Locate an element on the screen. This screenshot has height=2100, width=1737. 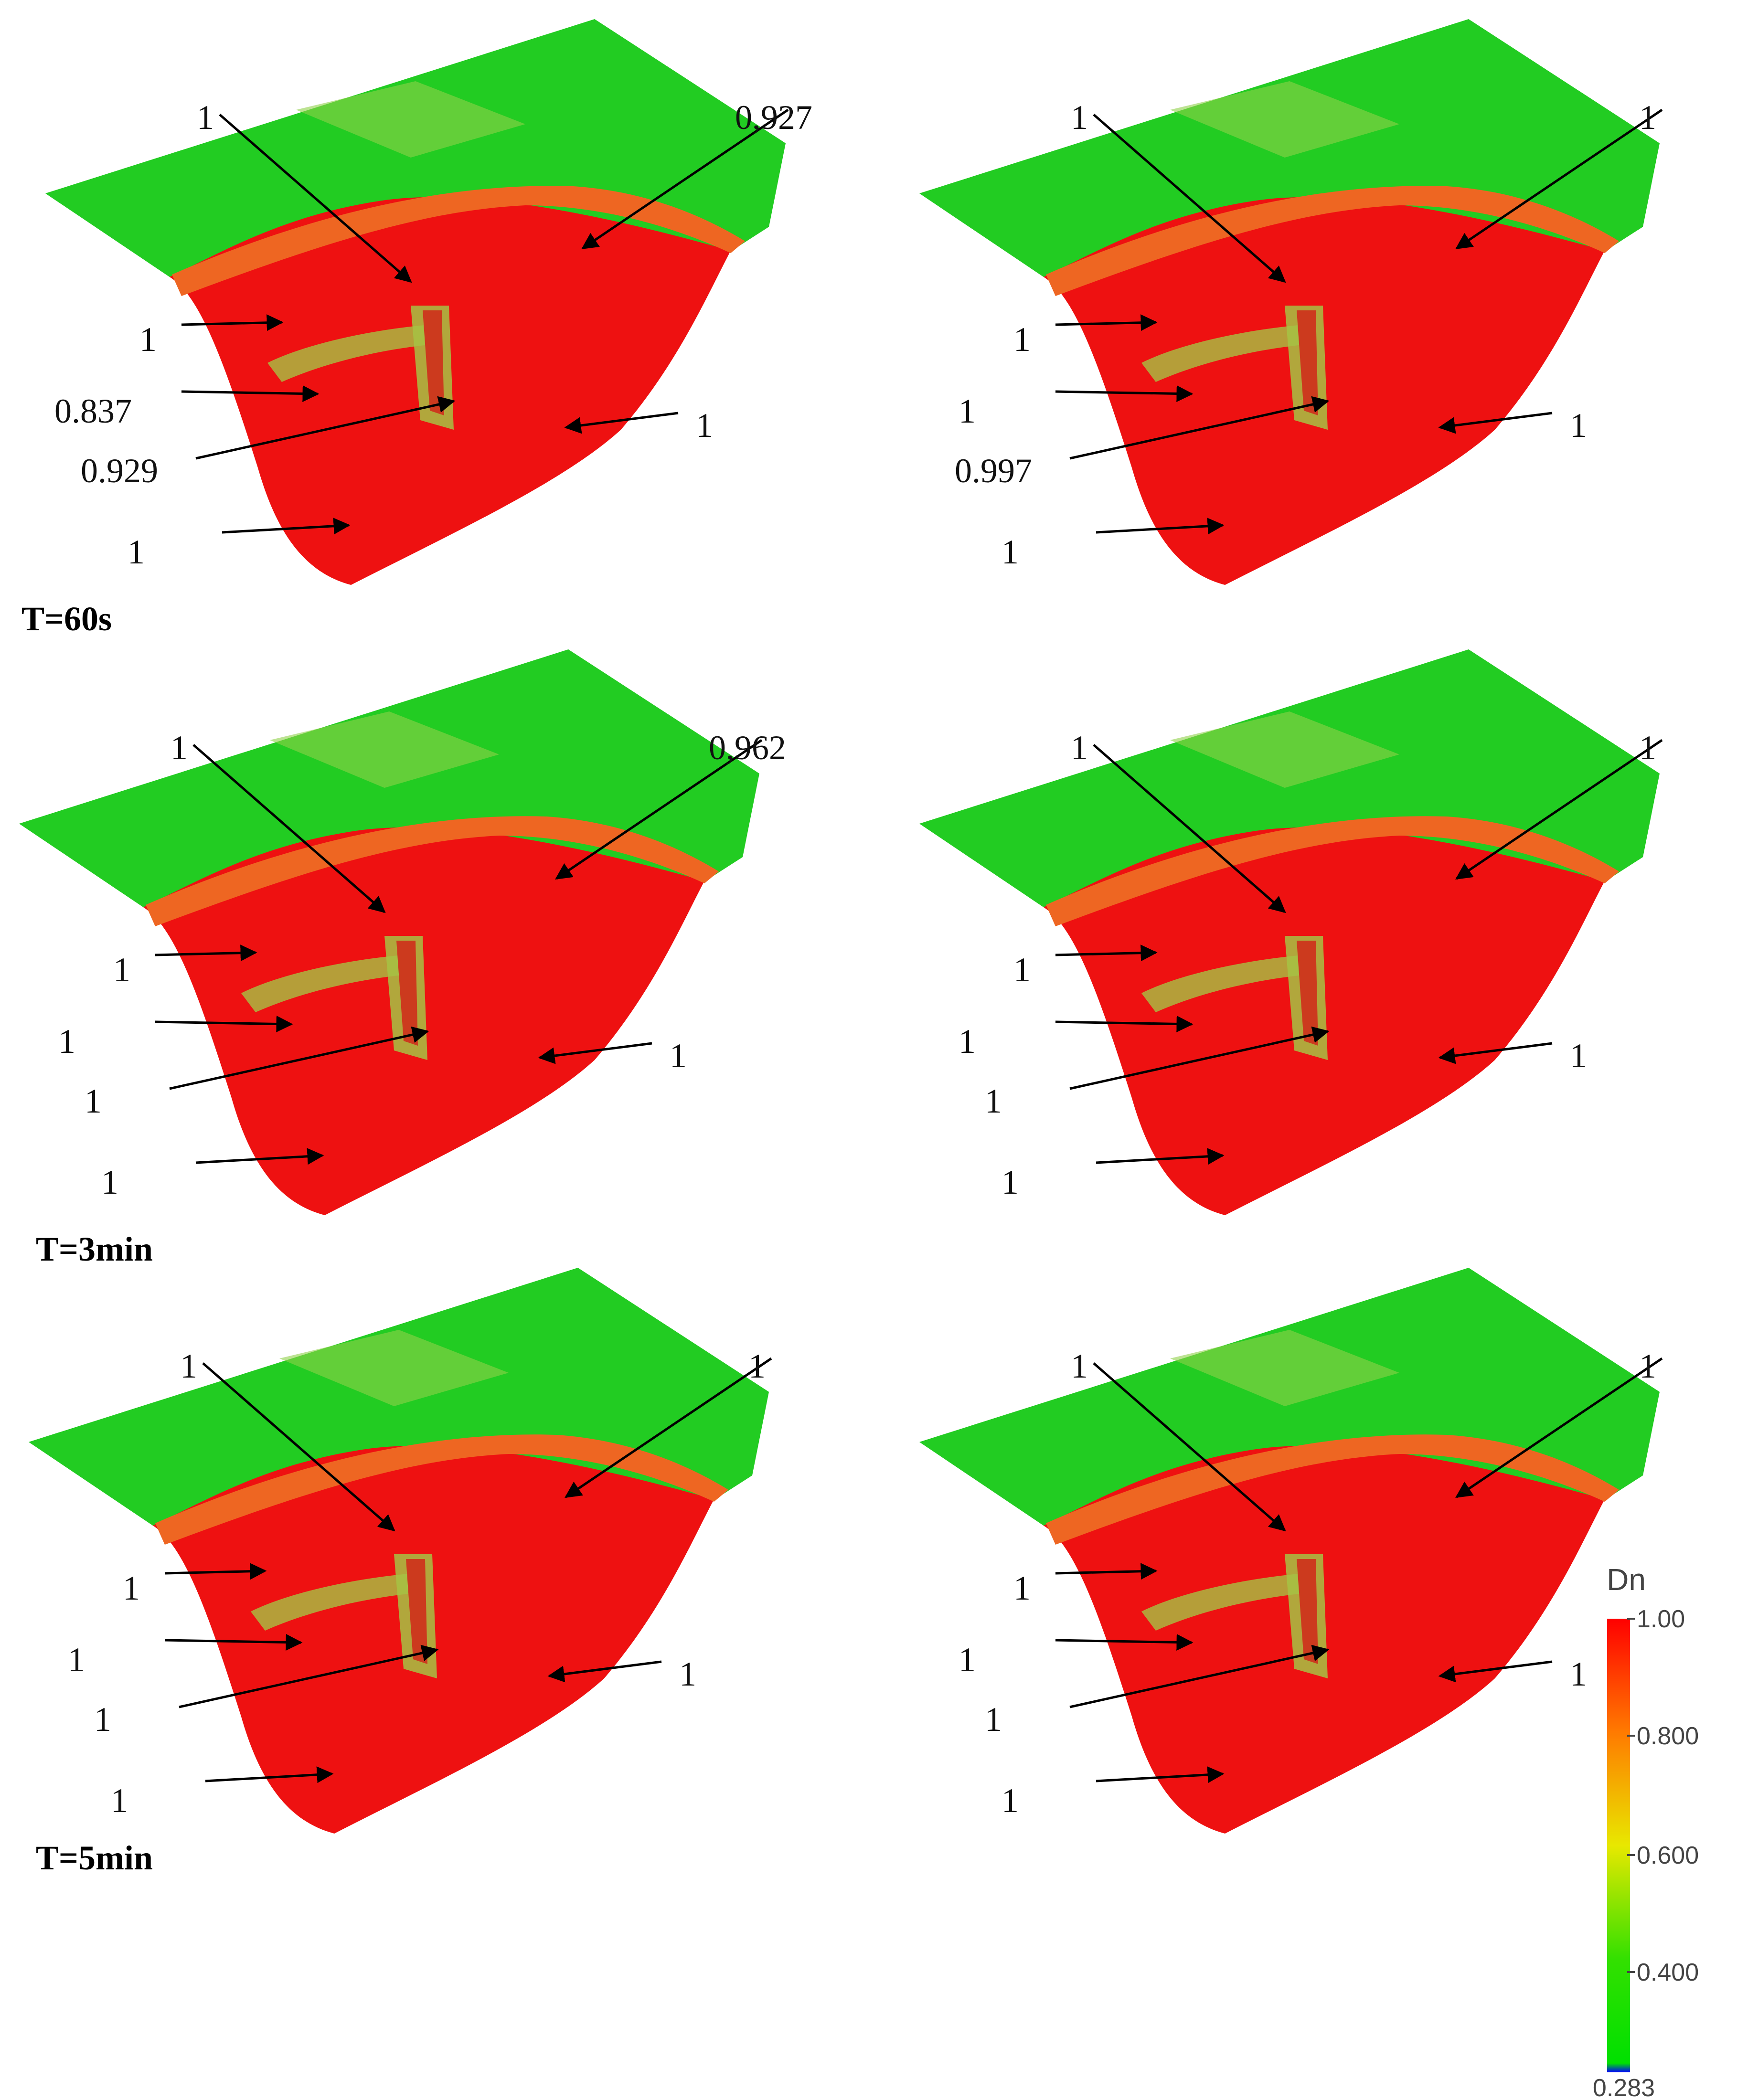
colorbar-min-label: 0.283 is located at coordinates (1624, 2087).